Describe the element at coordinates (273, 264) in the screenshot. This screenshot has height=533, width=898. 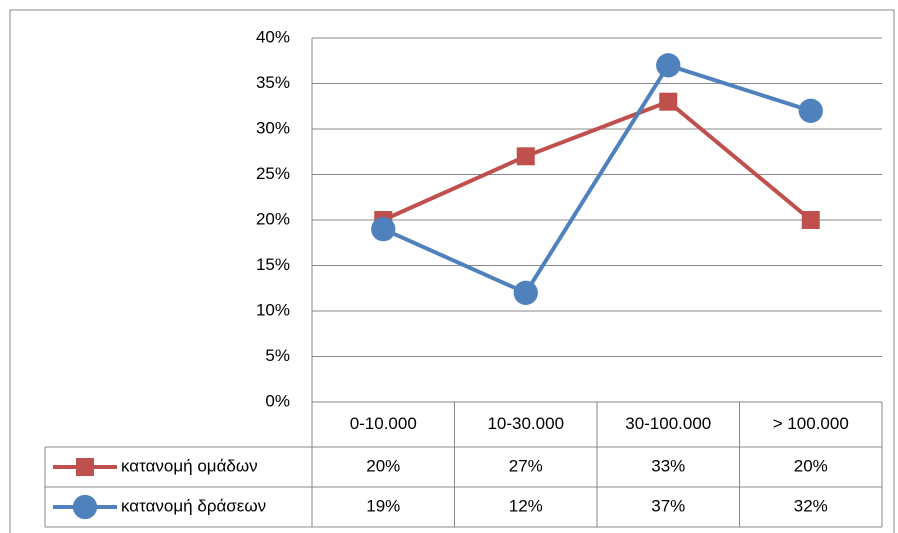
I see `y-tick-label: 15%` at that location.